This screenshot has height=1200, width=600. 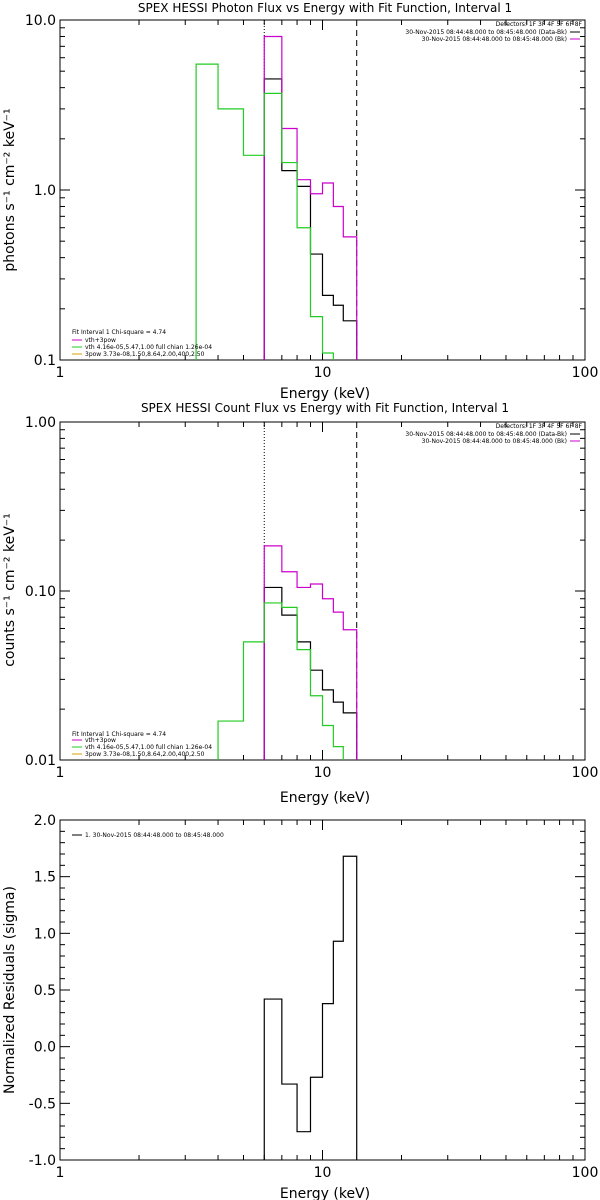 What do you see at coordinates (45, 821) in the screenshot?
I see `residuals-y-tick-label: 2.0` at bounding box center [45, 821].